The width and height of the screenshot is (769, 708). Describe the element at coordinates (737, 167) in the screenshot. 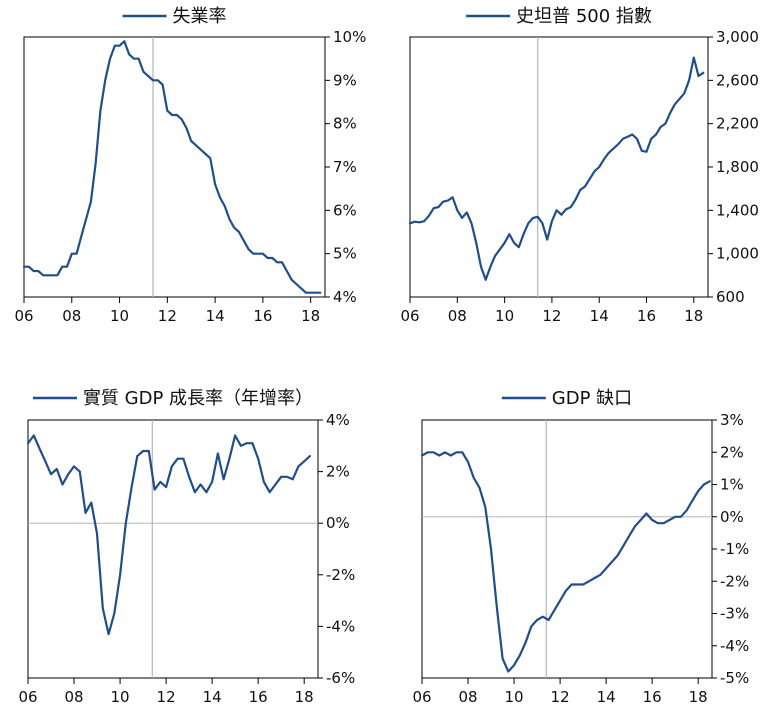

I see `y-tick-label: 1,800` at that location.